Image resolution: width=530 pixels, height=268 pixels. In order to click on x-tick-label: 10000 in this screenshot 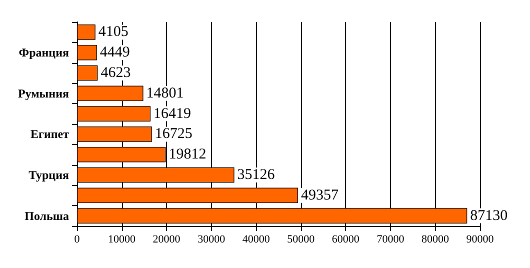, I will do `click(122, 240)`.